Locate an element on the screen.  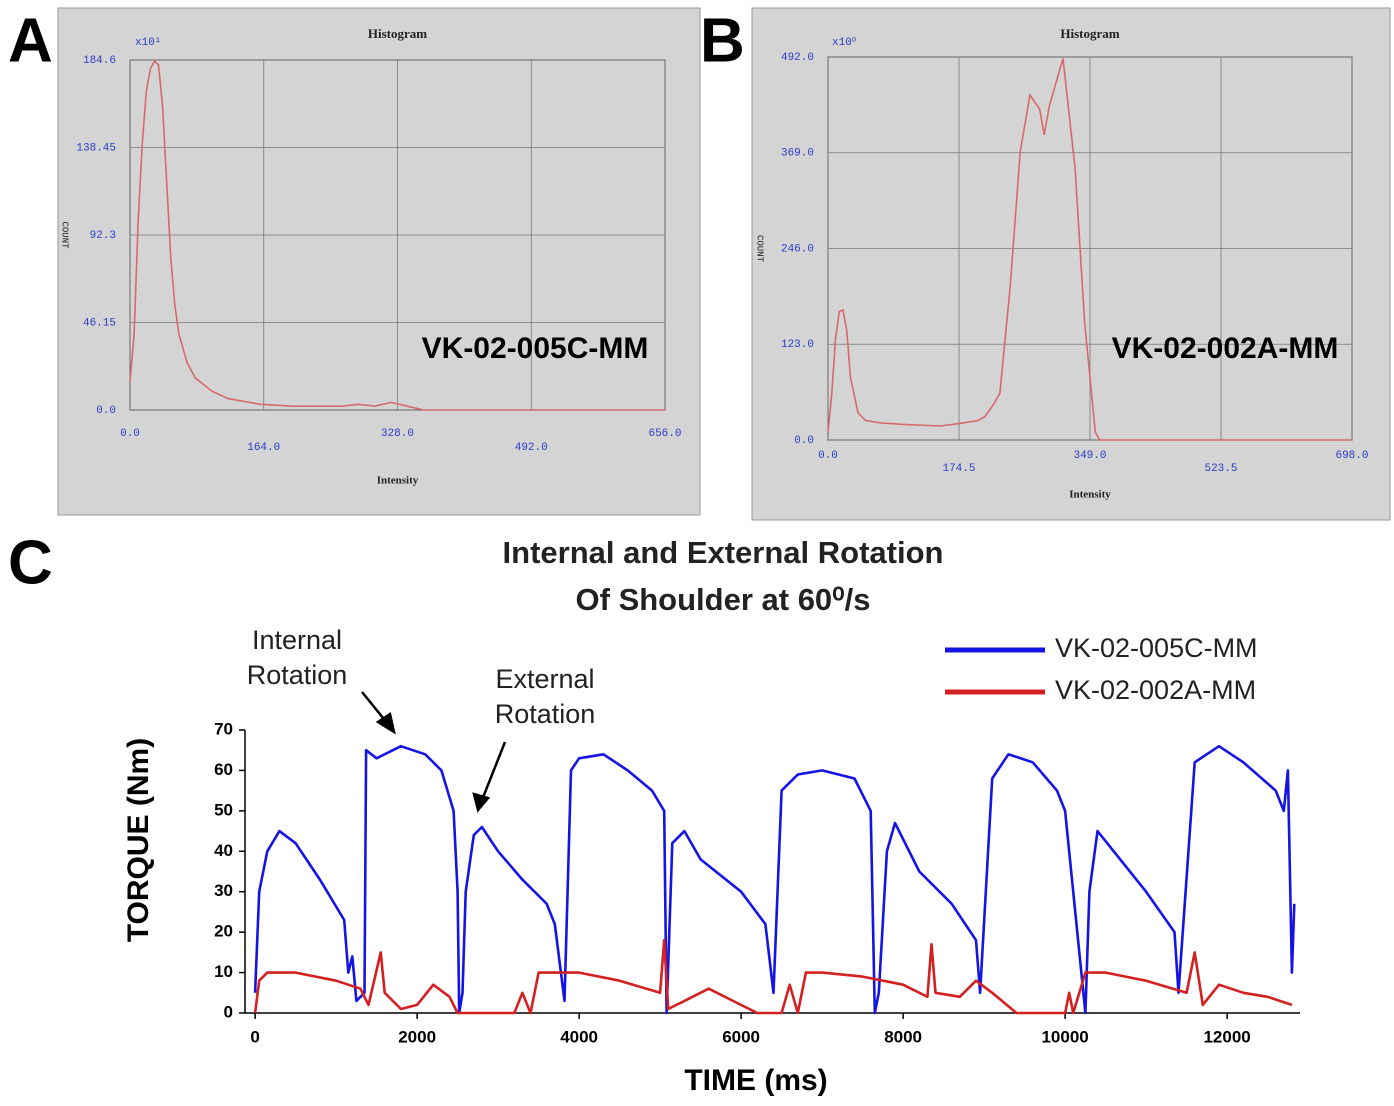
x-tick-label: 10000 is located at coordinates (1064, 1036).